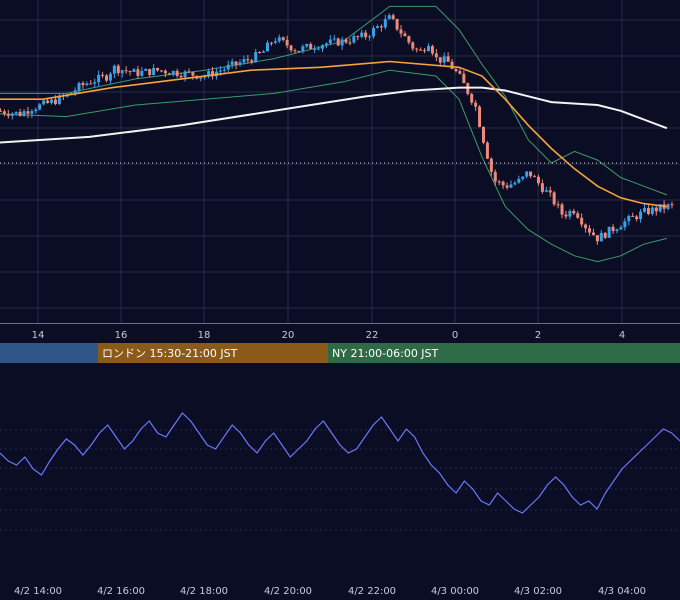  What do you see at coordinates (288, 591) in the screenshot?
I see `osc-time-tick: 4/2 20:00` at bounding box center [288, 591].